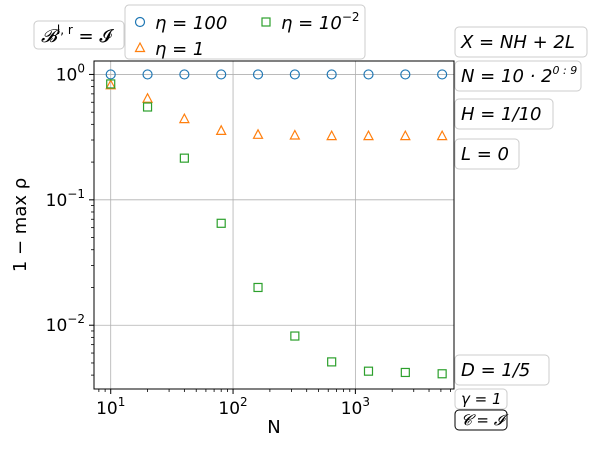  I want to click on legend-label: η = 10−2, so click(320, 22).